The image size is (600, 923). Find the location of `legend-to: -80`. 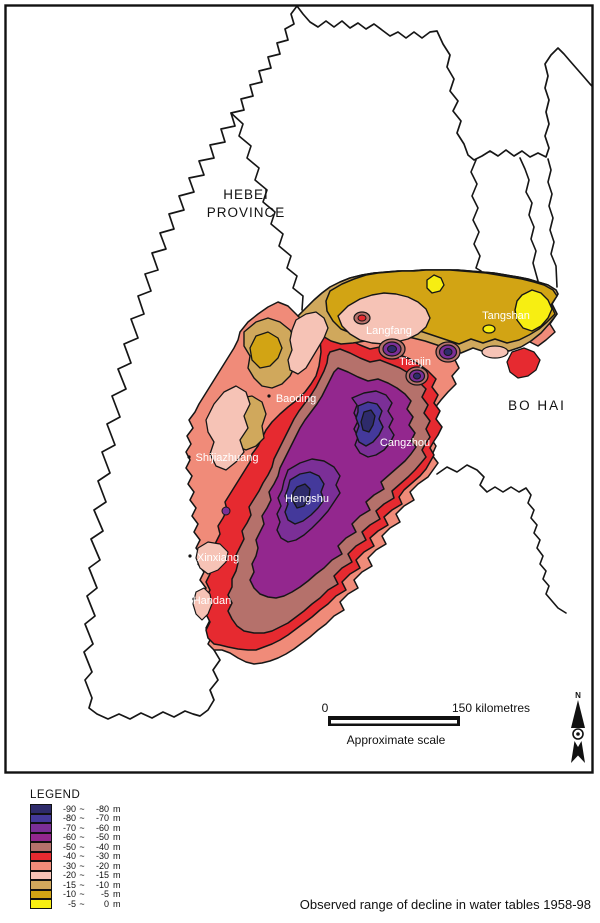

legend-to: -80 is located at coordinates (102, 808).